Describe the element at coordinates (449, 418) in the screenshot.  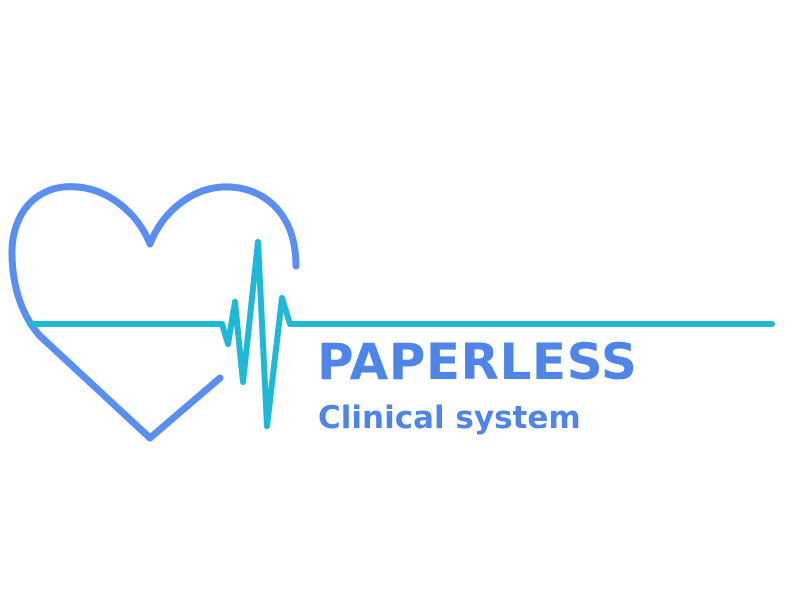
I see `brand-subtitle: Clinical system` at that location.